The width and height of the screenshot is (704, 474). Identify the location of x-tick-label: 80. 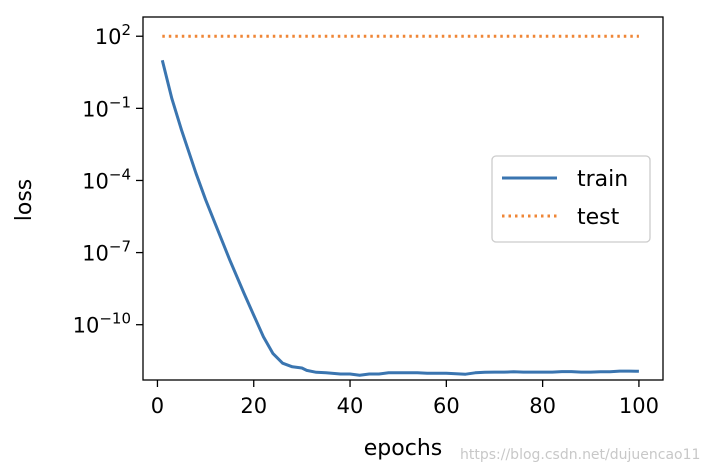
(542, 406).